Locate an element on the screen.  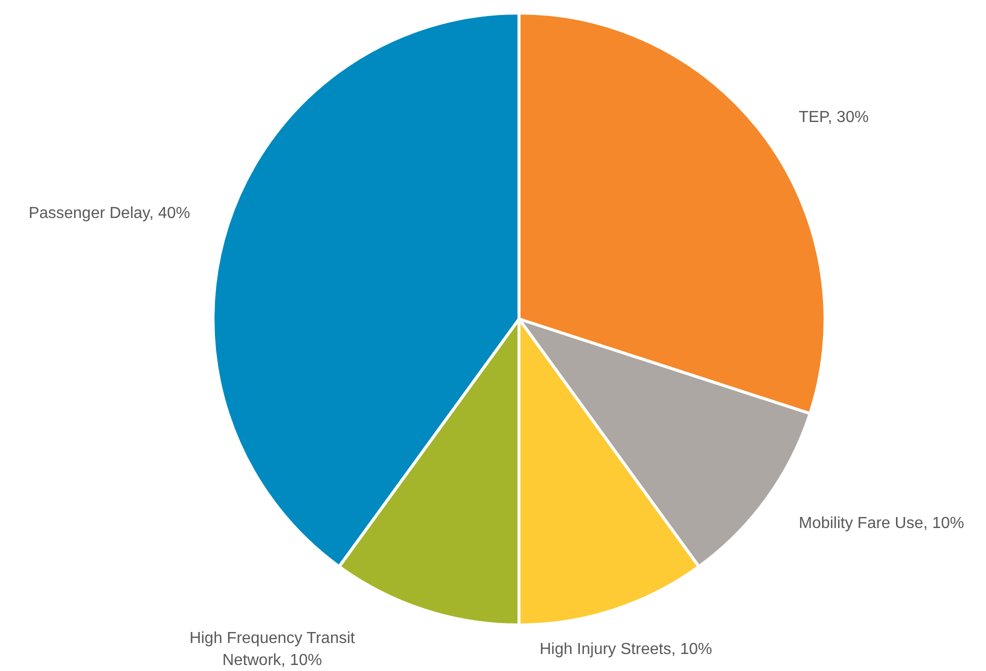
slice-label: Mobility Fare Use, 10% is located at coordinates (881, 523).